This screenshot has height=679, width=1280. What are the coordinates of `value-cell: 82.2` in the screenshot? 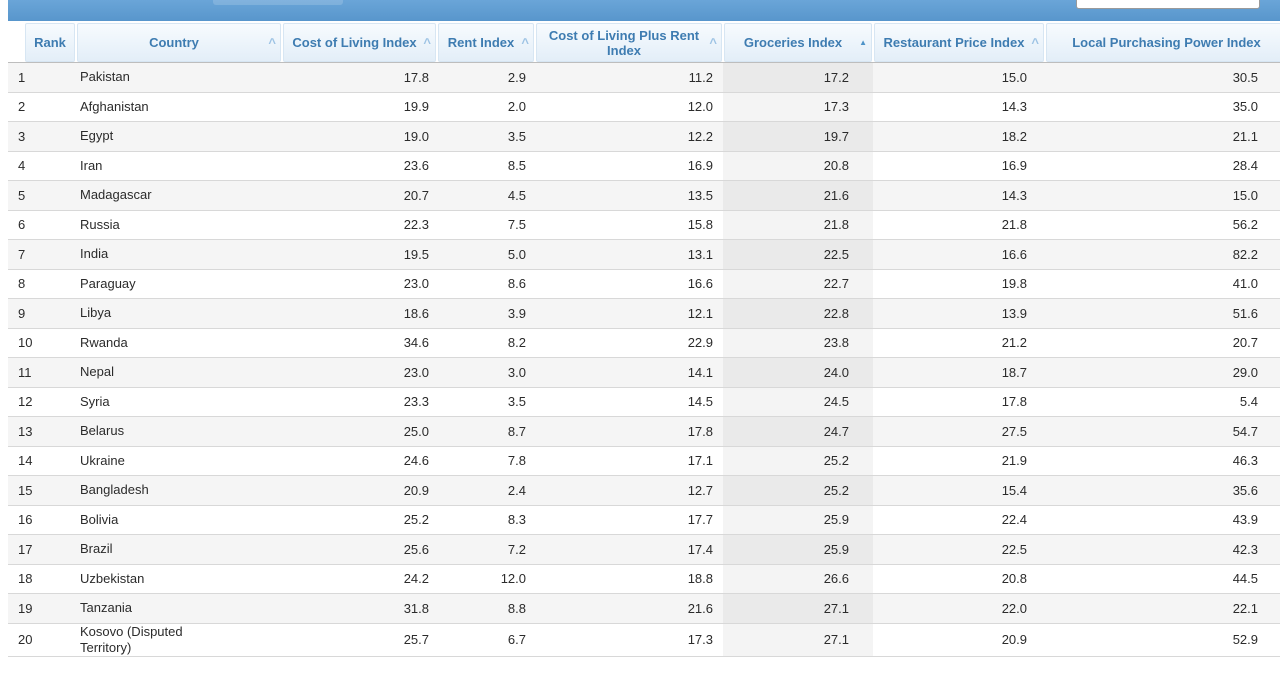 It's located at (1162, 254).